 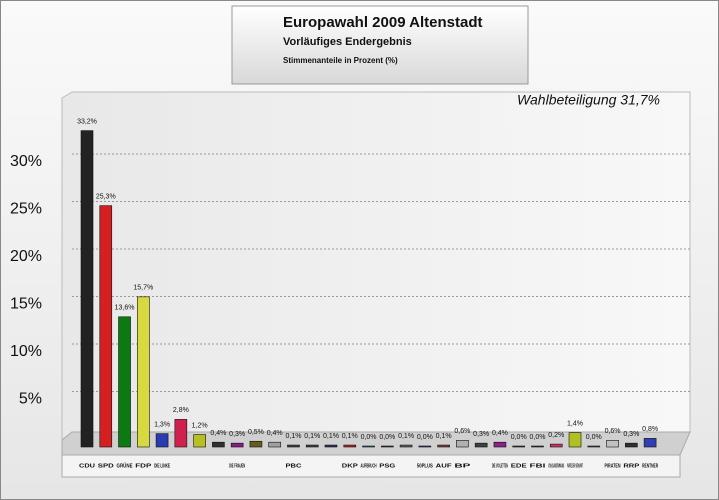 What do you see at coordinates (26, 256) in the screenshot?
I see `y-tick-label: 20%` at bounding box center [26, 256].